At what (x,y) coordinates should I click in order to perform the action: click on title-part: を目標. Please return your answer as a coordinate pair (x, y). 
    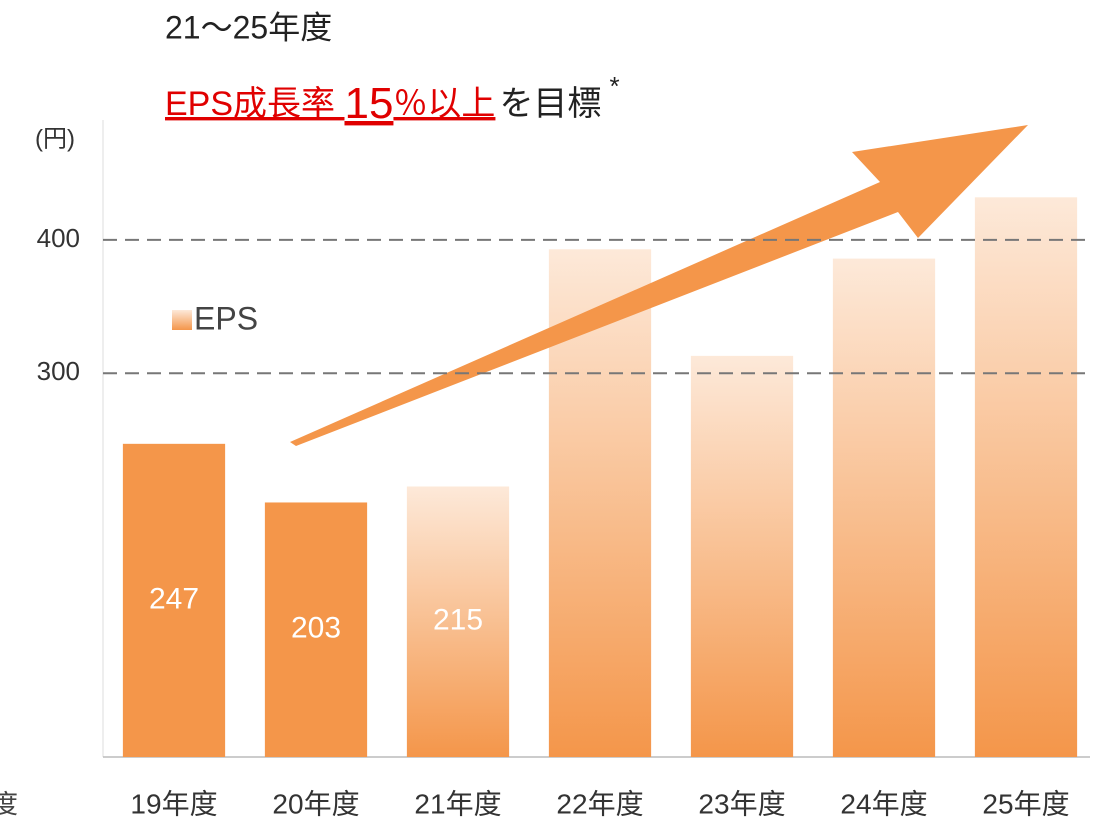
    Looking at the image, I should click on (550, 104).